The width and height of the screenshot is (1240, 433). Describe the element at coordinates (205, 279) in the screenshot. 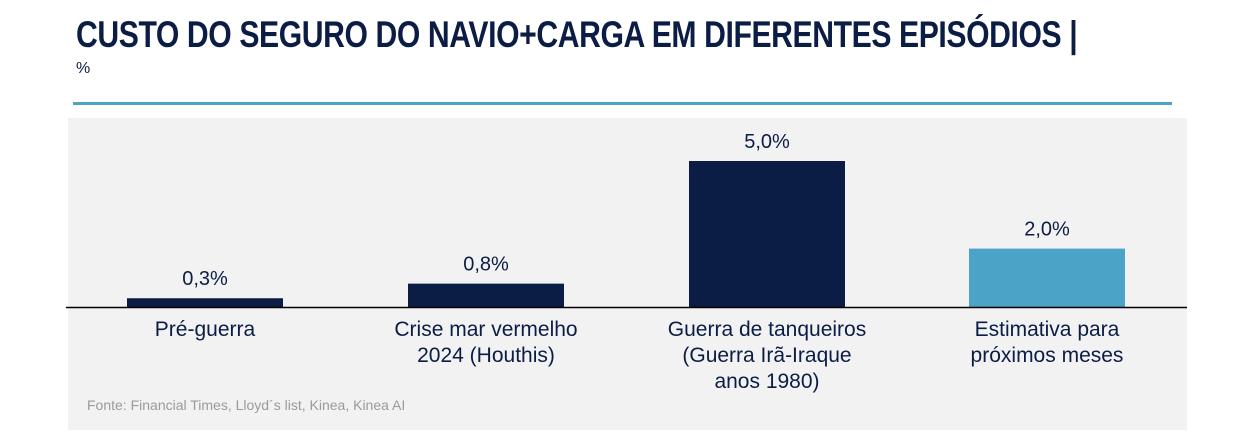

I see `data-label: 0,3%` at that location.